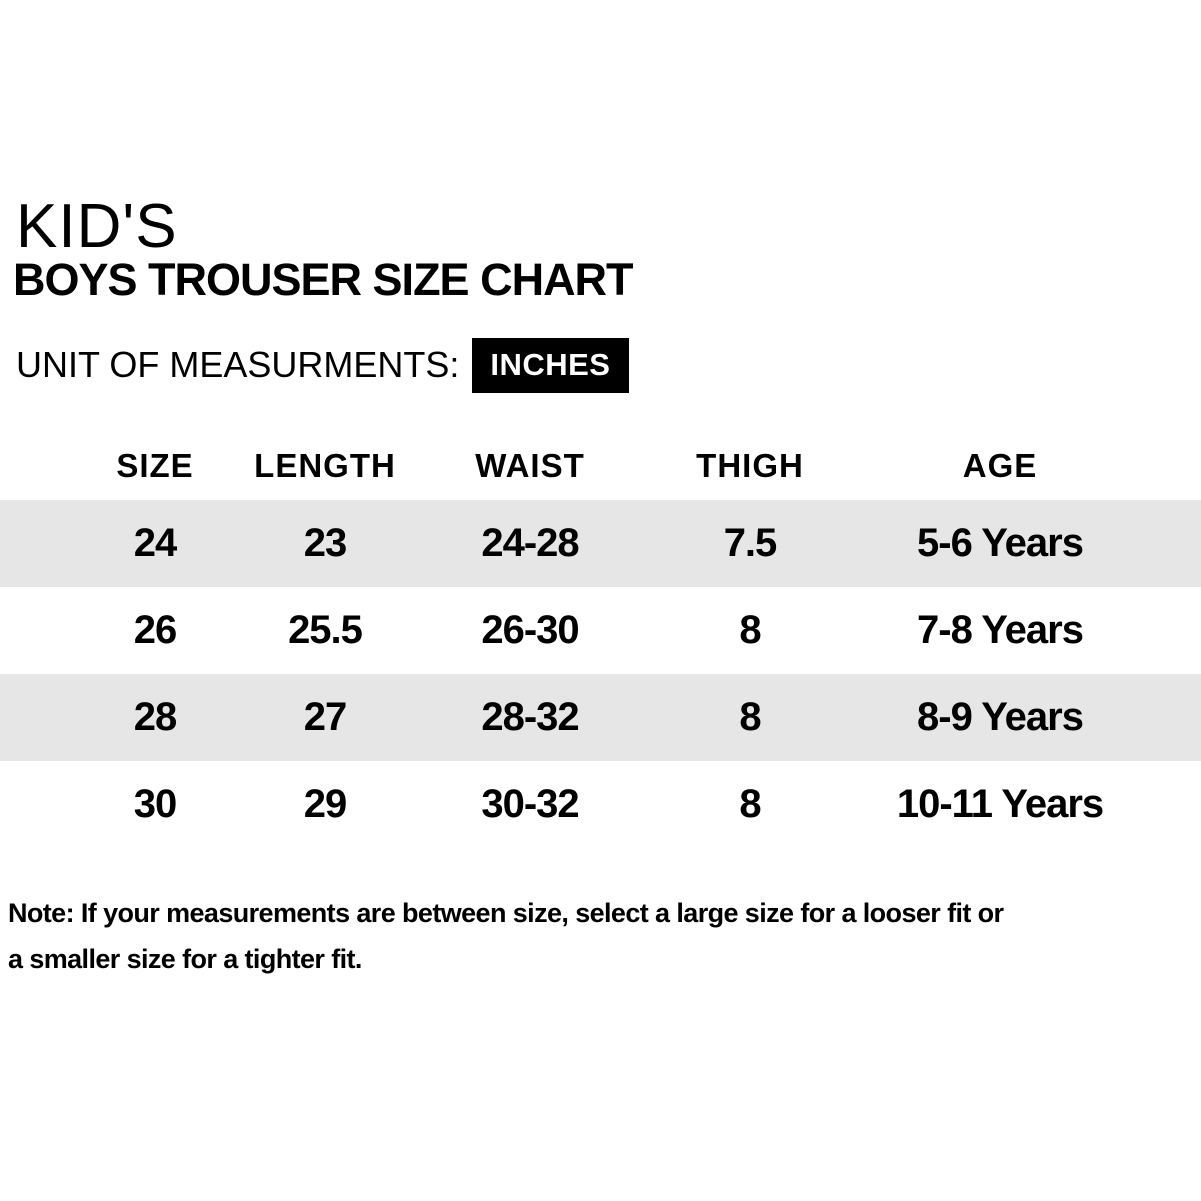 The image size is (1201, 1201). I want to click on cell-age: 7-8 Years, so click(1000, 630).